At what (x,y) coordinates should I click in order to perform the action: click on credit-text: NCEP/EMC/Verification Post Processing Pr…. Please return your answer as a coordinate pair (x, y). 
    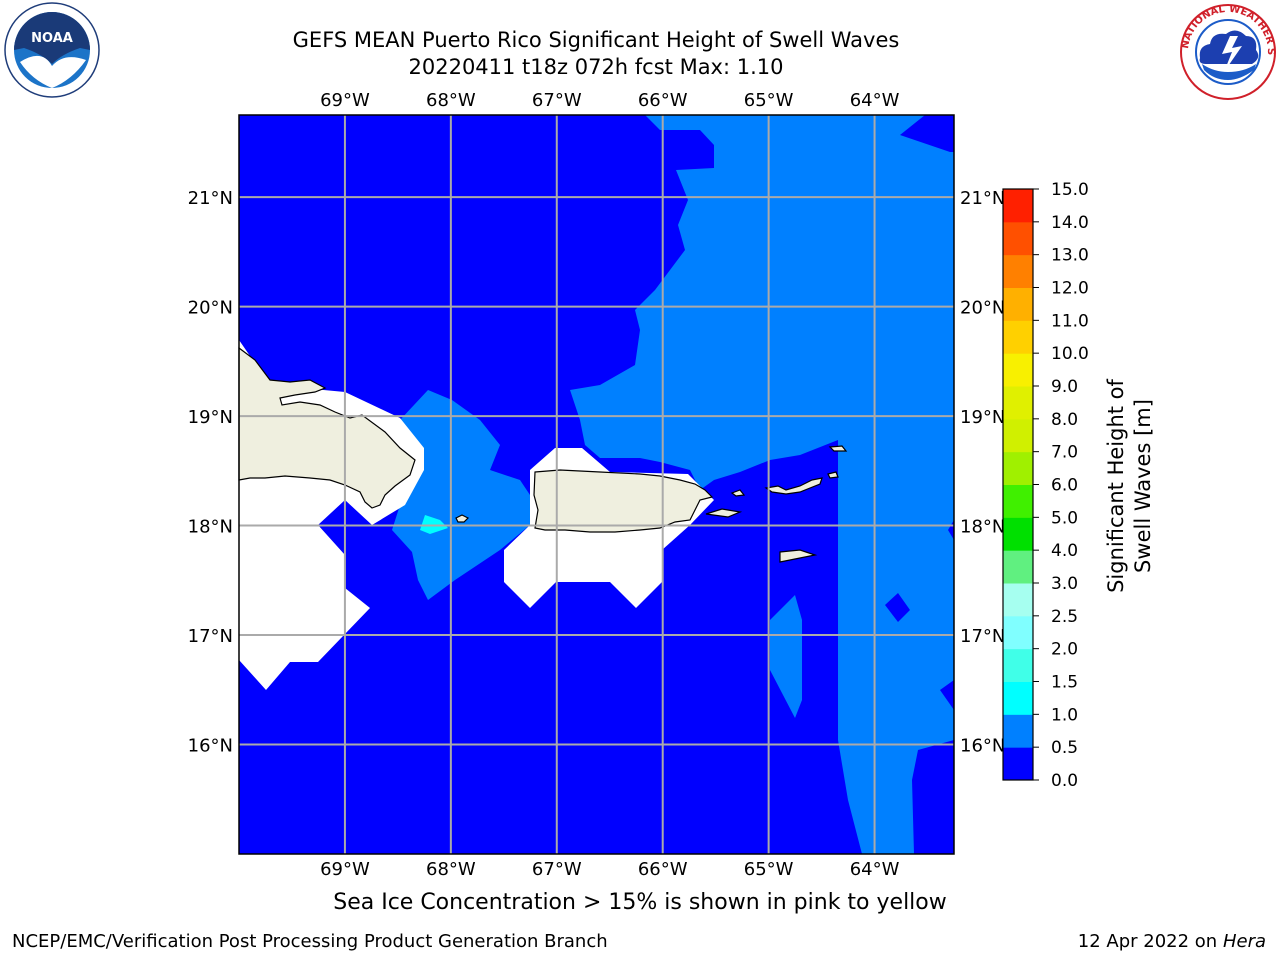
    Looking at the image, I should click on (310, 941).